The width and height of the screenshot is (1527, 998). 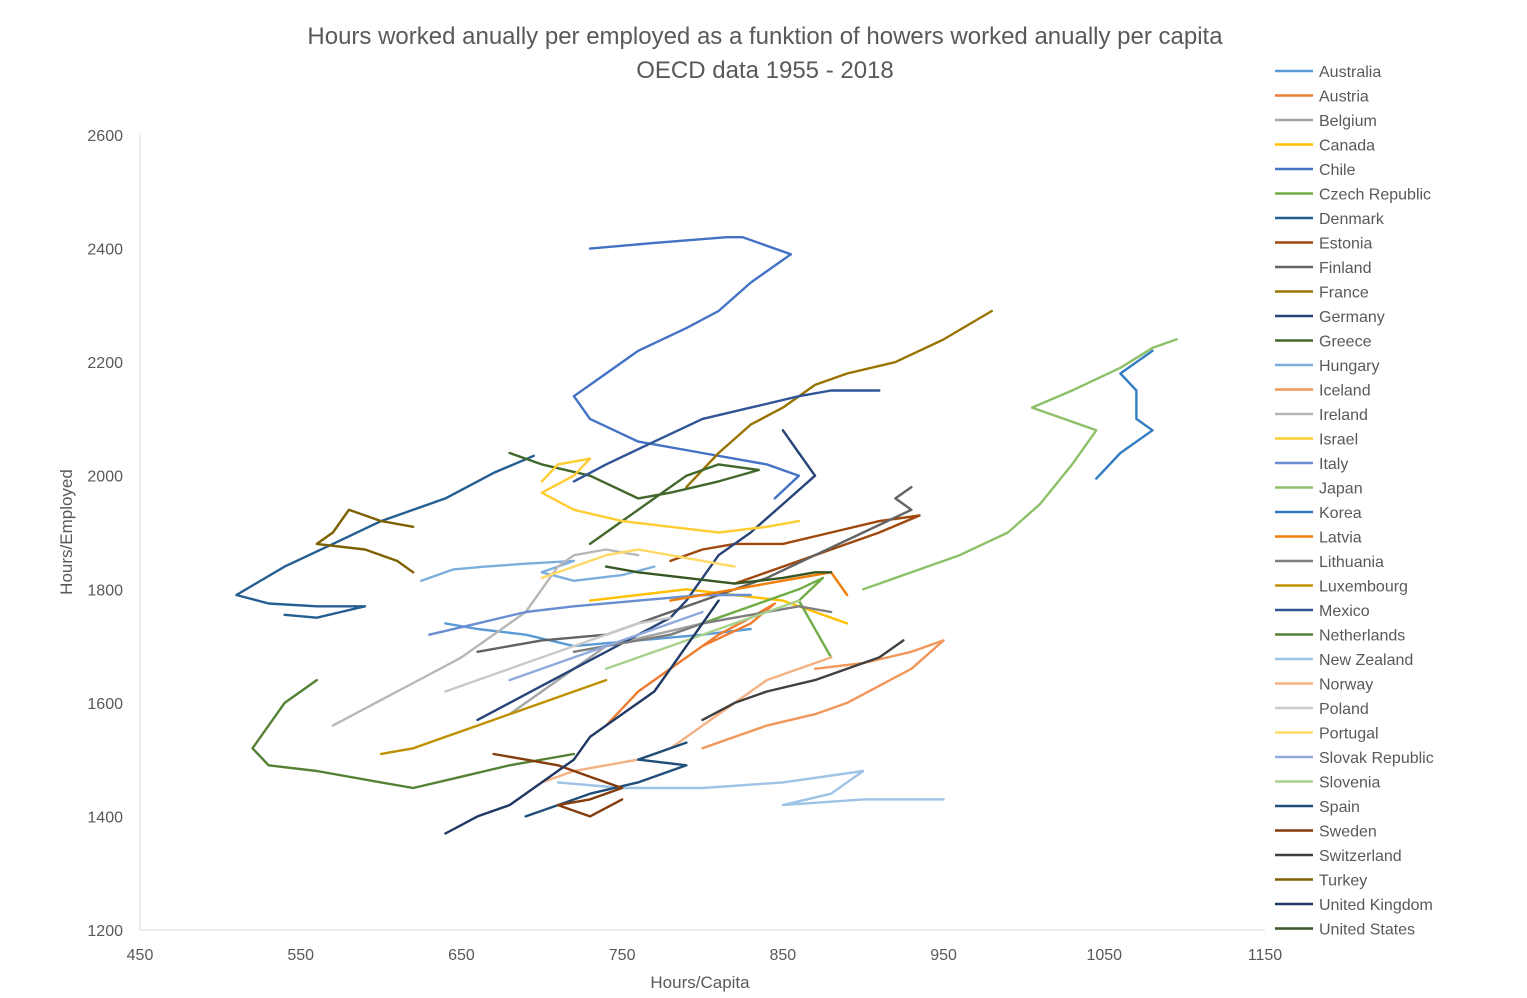 What do you see at coordinates (1367, 930) in the screenshot?
I see `legend-entry-united-states: United States` at bounding box center [1367, 930].